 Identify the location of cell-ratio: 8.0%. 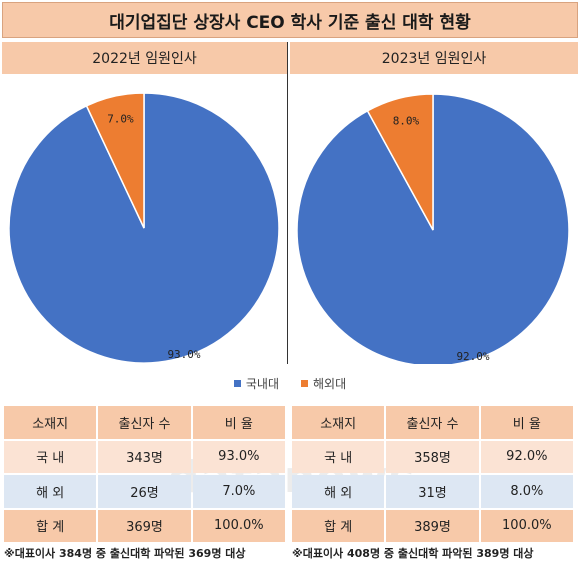
(526, 491).